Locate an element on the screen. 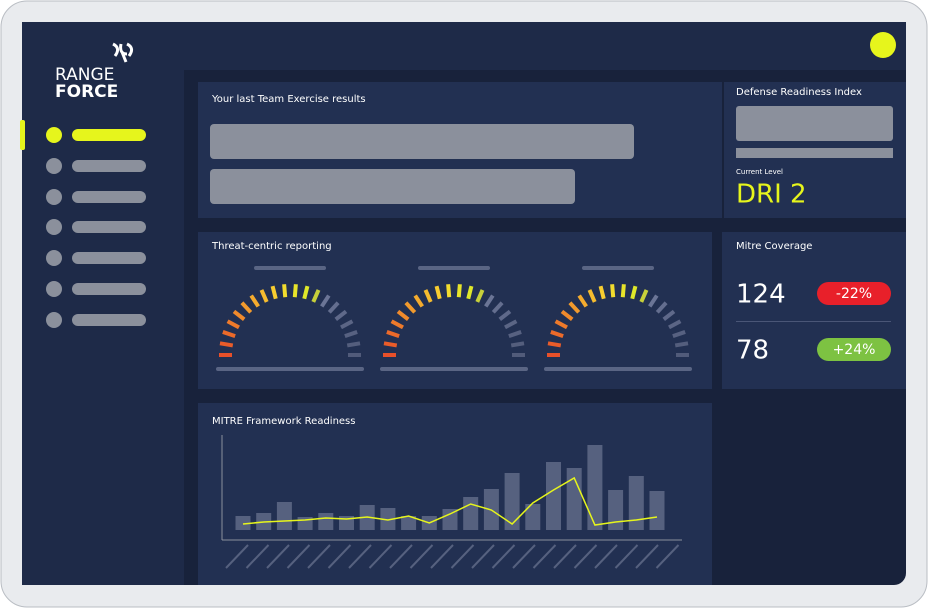 The image size is (928, 608). panel-title: Your last Team Exercise results is located at coordinates (288, 99).